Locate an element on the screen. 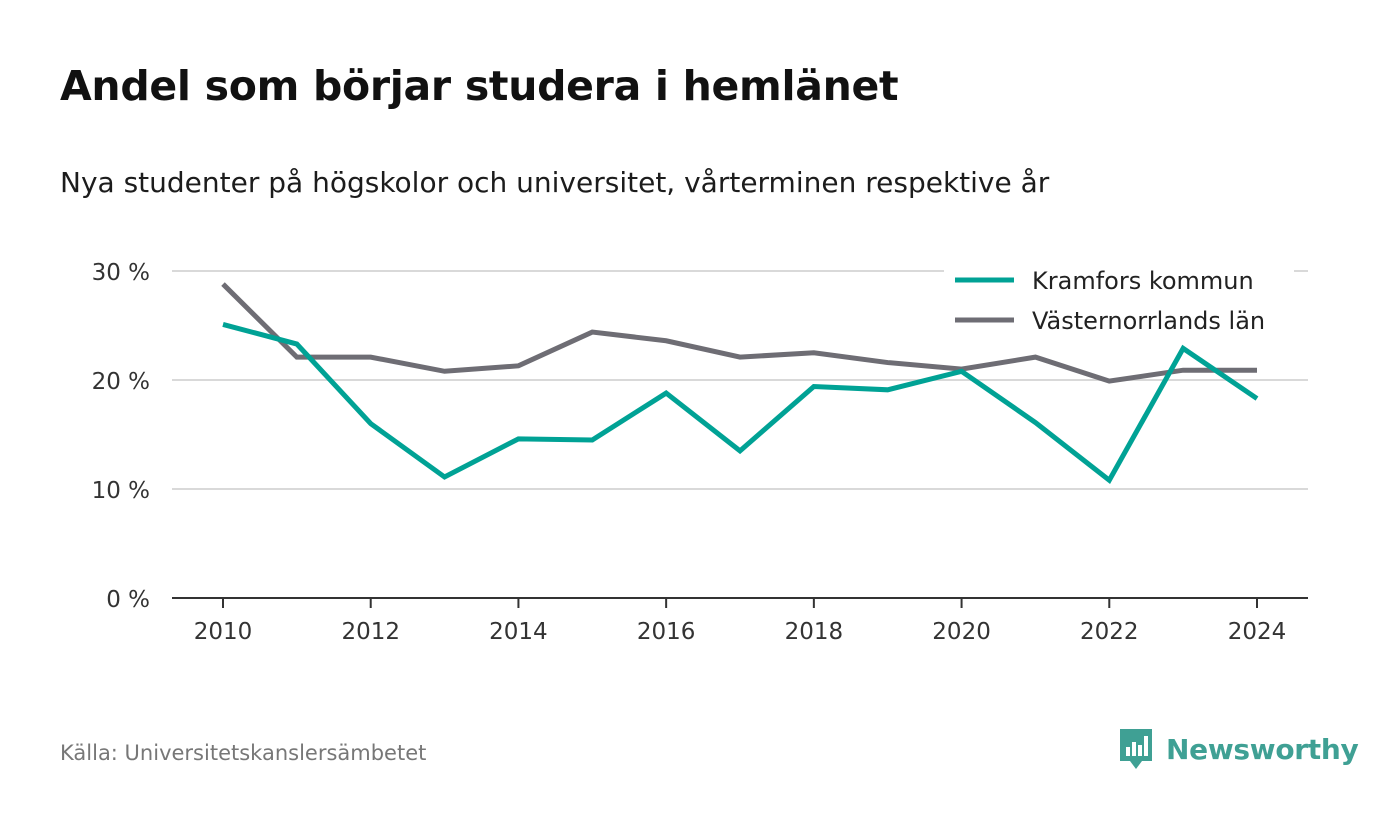 The width and height of the screenshot is (1400, 831). x-axis: 2010 2012 2014 2016 2018 2020 2022 2024 is located at coordinates (740, 621).